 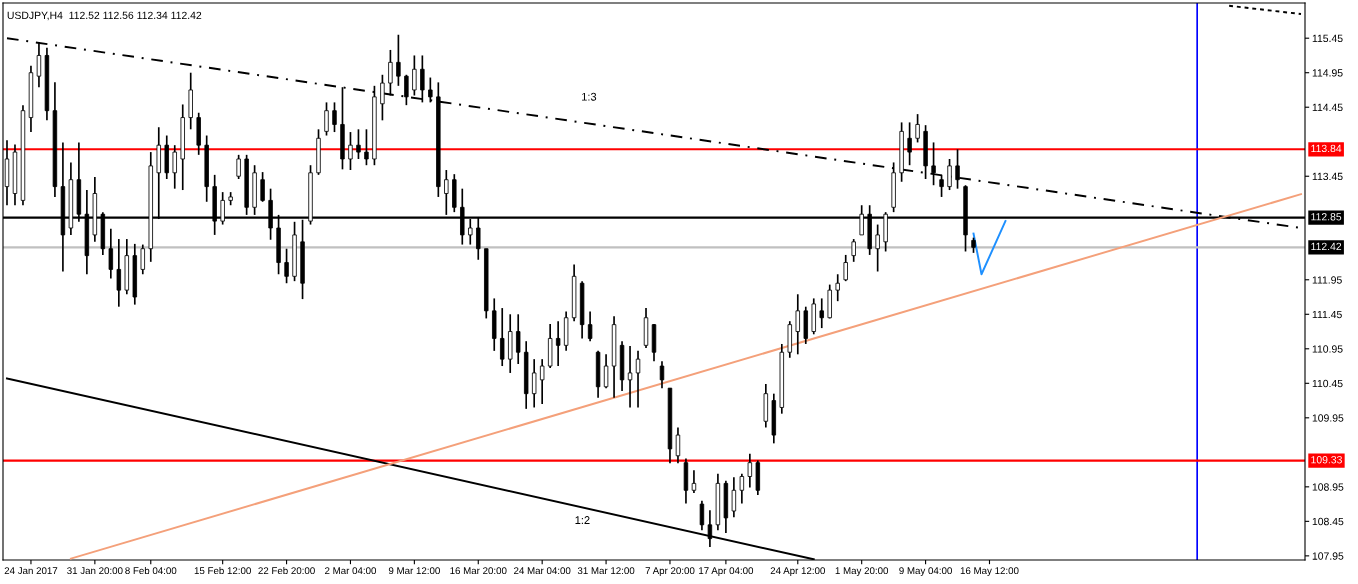 I want to click on ref-line-label: 109.33, so click(x=1326, y=460).